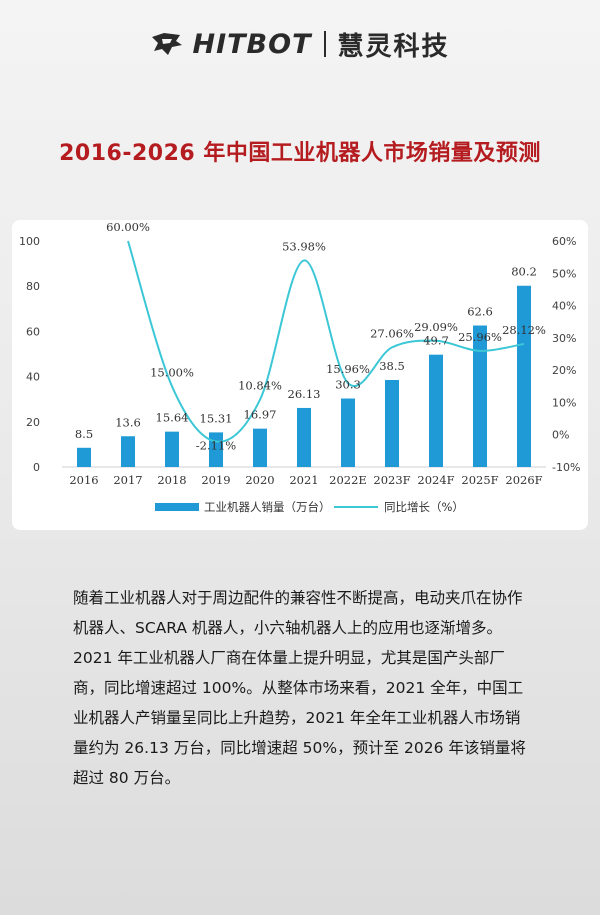 The width and height of the screenshot is (600, 915). What do you see at coordinates (216, 418) in the screenshot?
I see `bar-value-label: 15.31` at bounding box center [216, 418].